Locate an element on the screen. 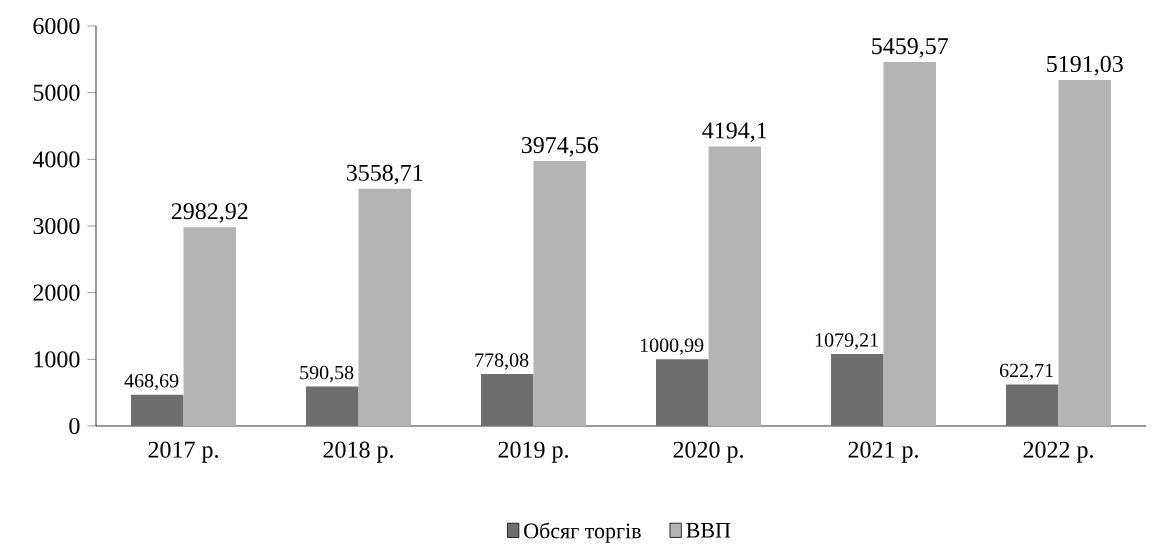 The height and width of the screenshot is (560, 1160). data-label: 590,58 is located at coordinates (327, 374).